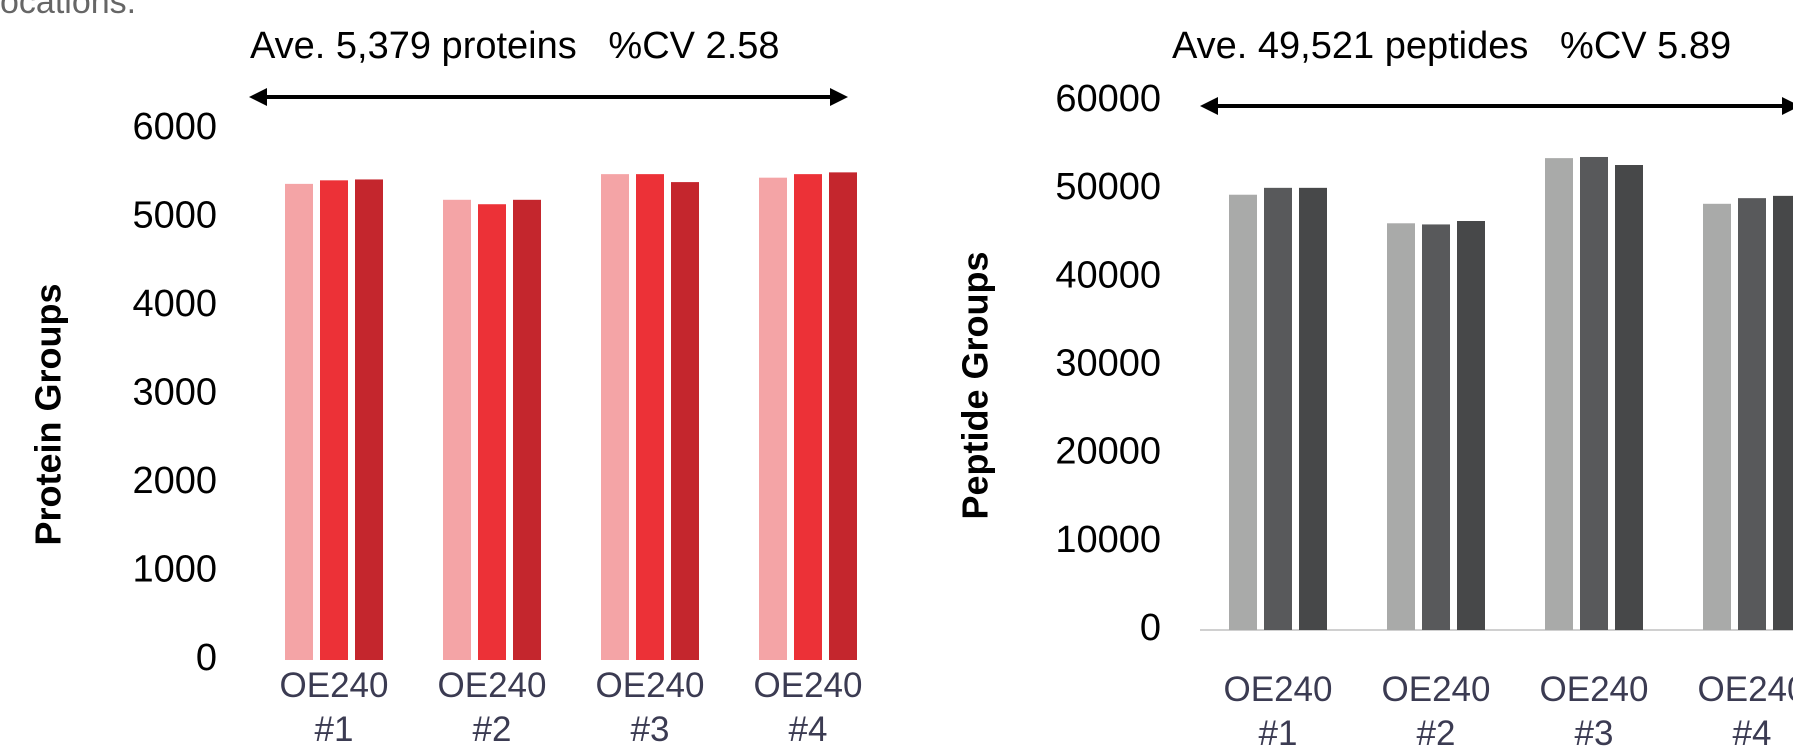 This screenshot has width=1793, height=756. Describe the element at coordinates (48, 414) in the screenshot. I see `y-axis-label: Protein Groups` at that location.